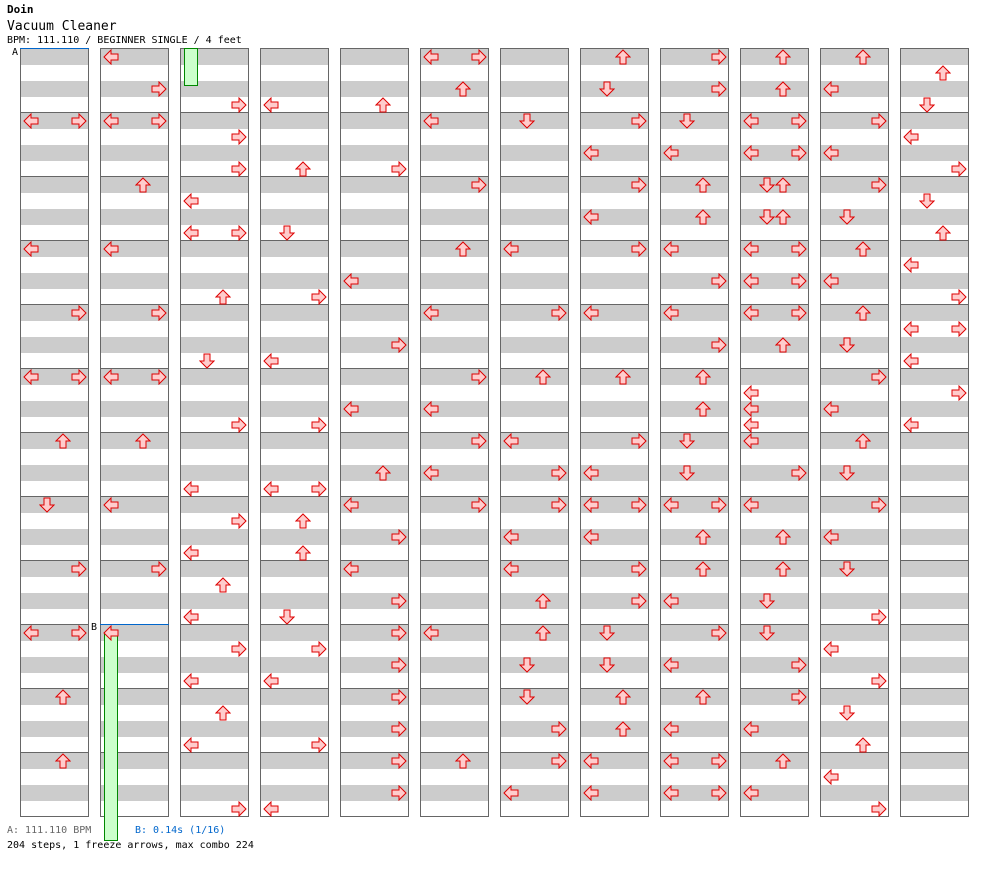  What do you see at coordinates (49, 830) in the screenshot?
I see `bpm-legend: A: 111.110 BPM` at bounding box center [49, 830].